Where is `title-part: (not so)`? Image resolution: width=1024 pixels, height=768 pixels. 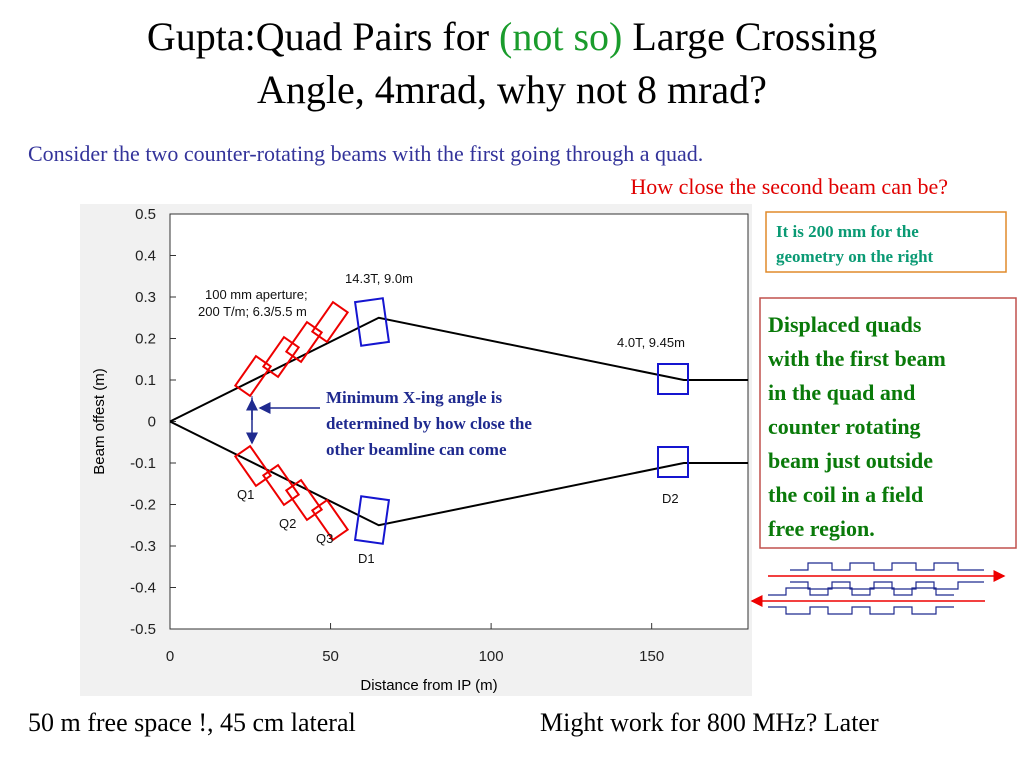
title-part: (not so) is located at coordinates (560, 36).